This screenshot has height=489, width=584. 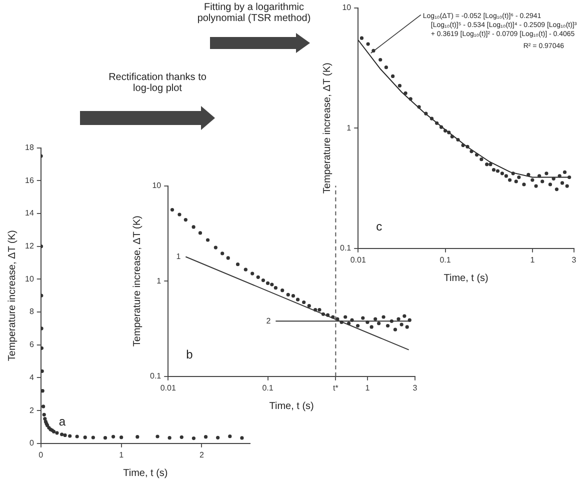 What do you see at coordinates (190, 354) in the screenshot?
I see `text: b` at bounding box center [190, 354].